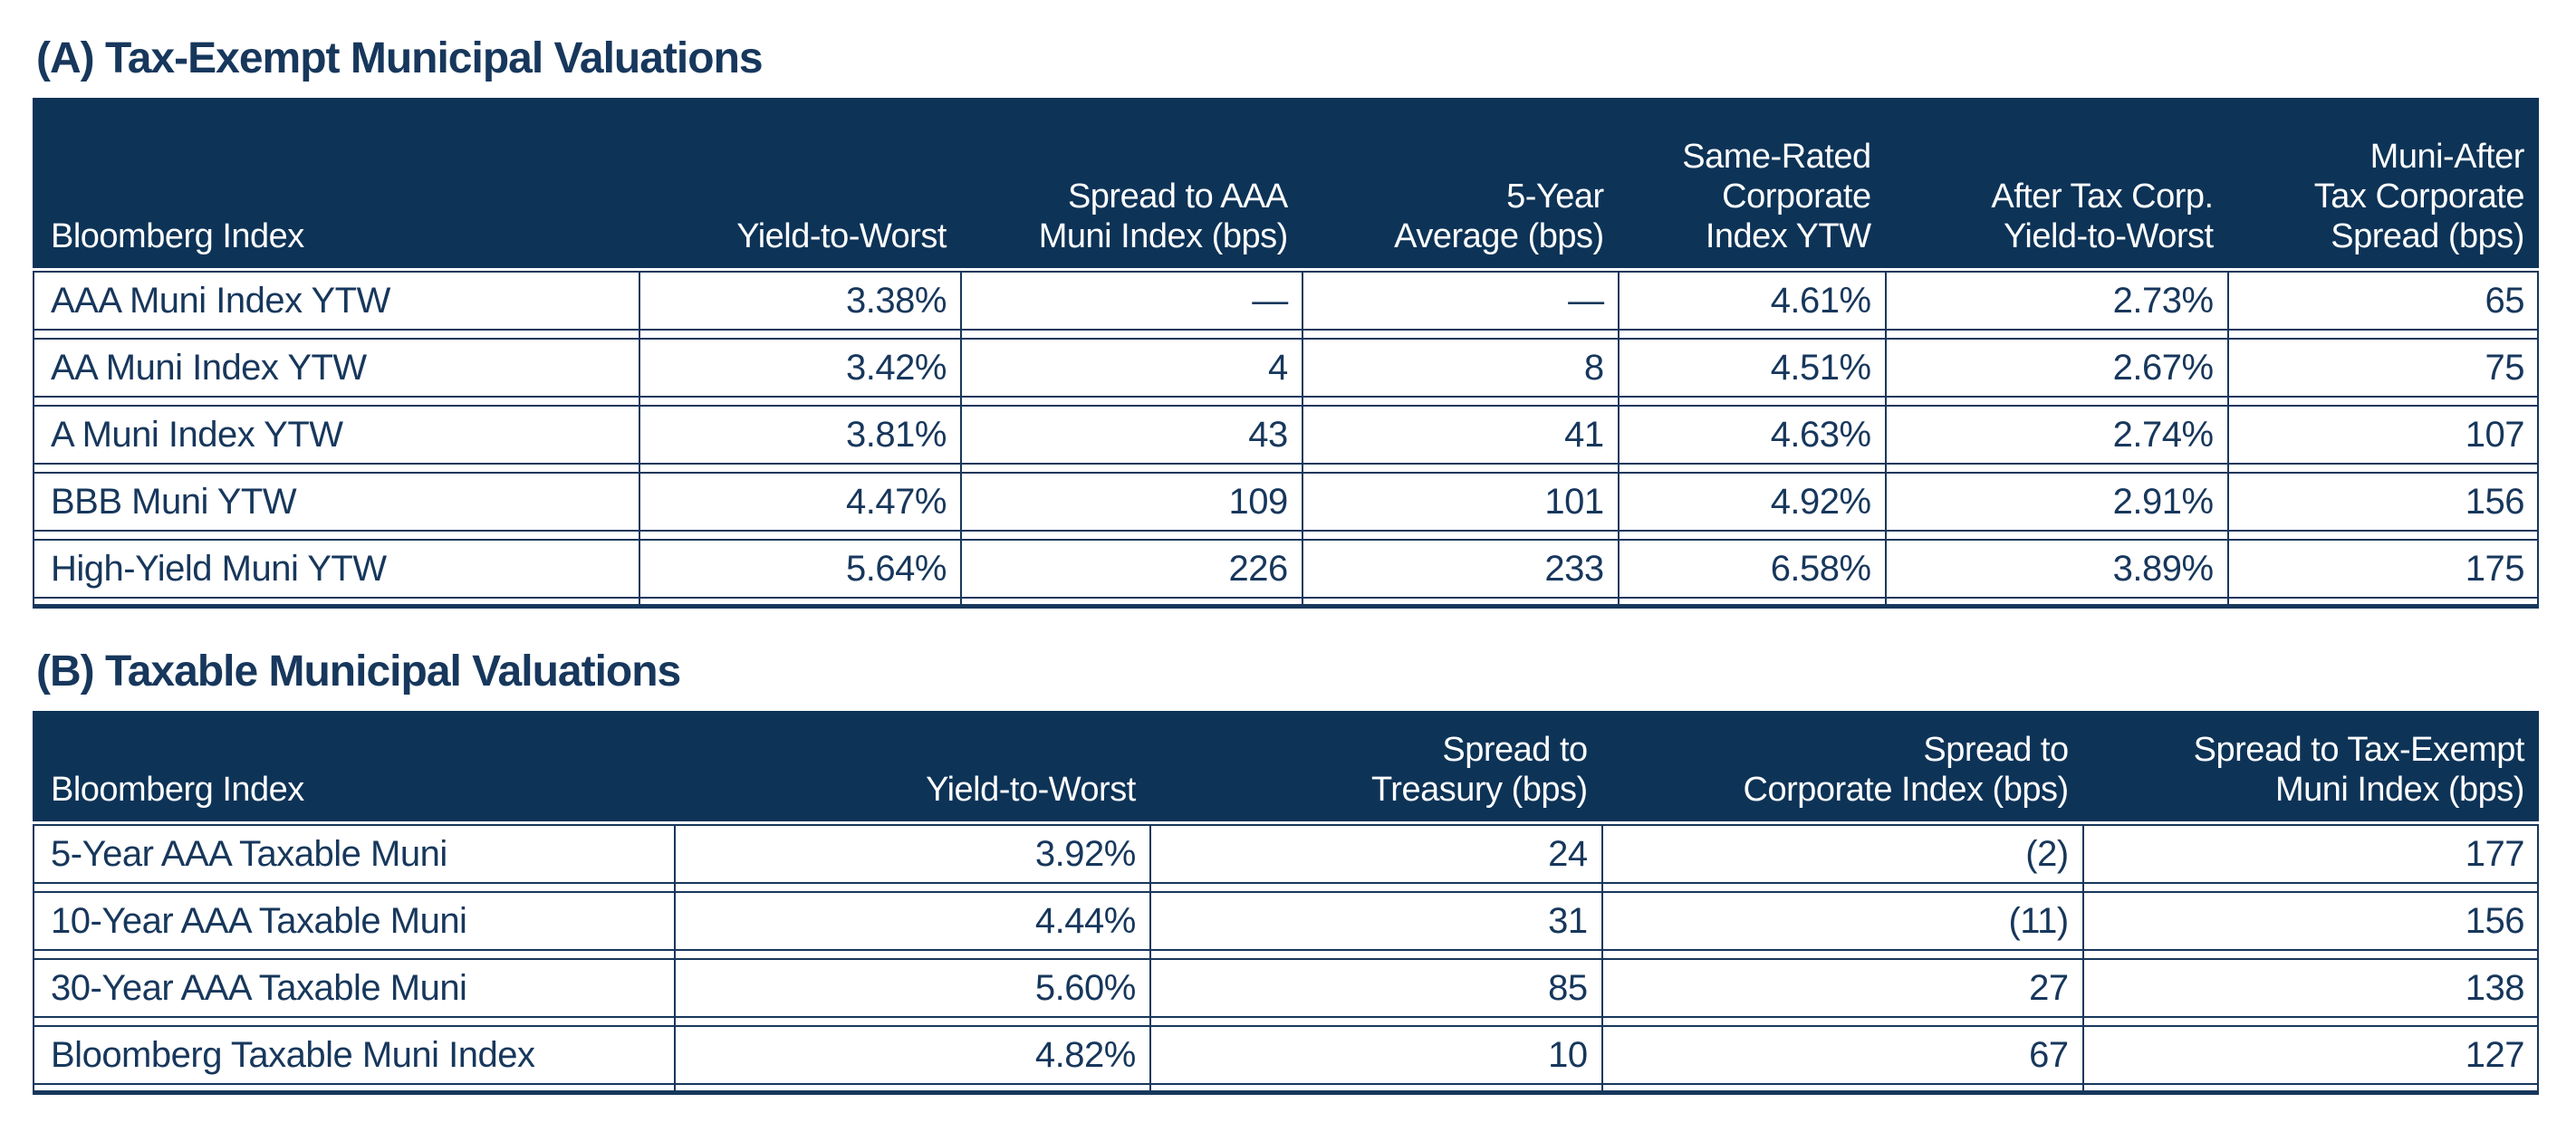 This screenshot has height=1132, width=2576. I want to click on table-row: 30-Year AAA Taxable Muni 5.60% 85 27 138, so click(1286, 988).